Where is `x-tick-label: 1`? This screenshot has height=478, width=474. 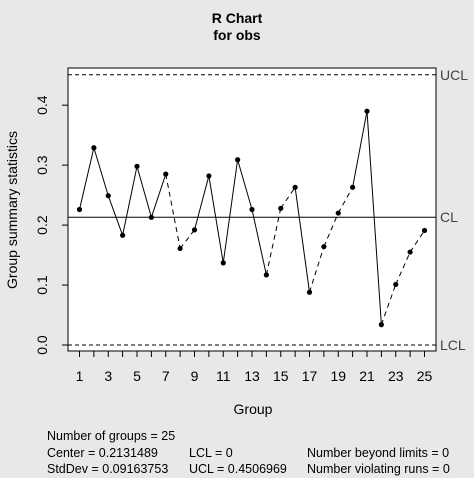
x-tick-label: 1 is located at coordinates (80, 376).